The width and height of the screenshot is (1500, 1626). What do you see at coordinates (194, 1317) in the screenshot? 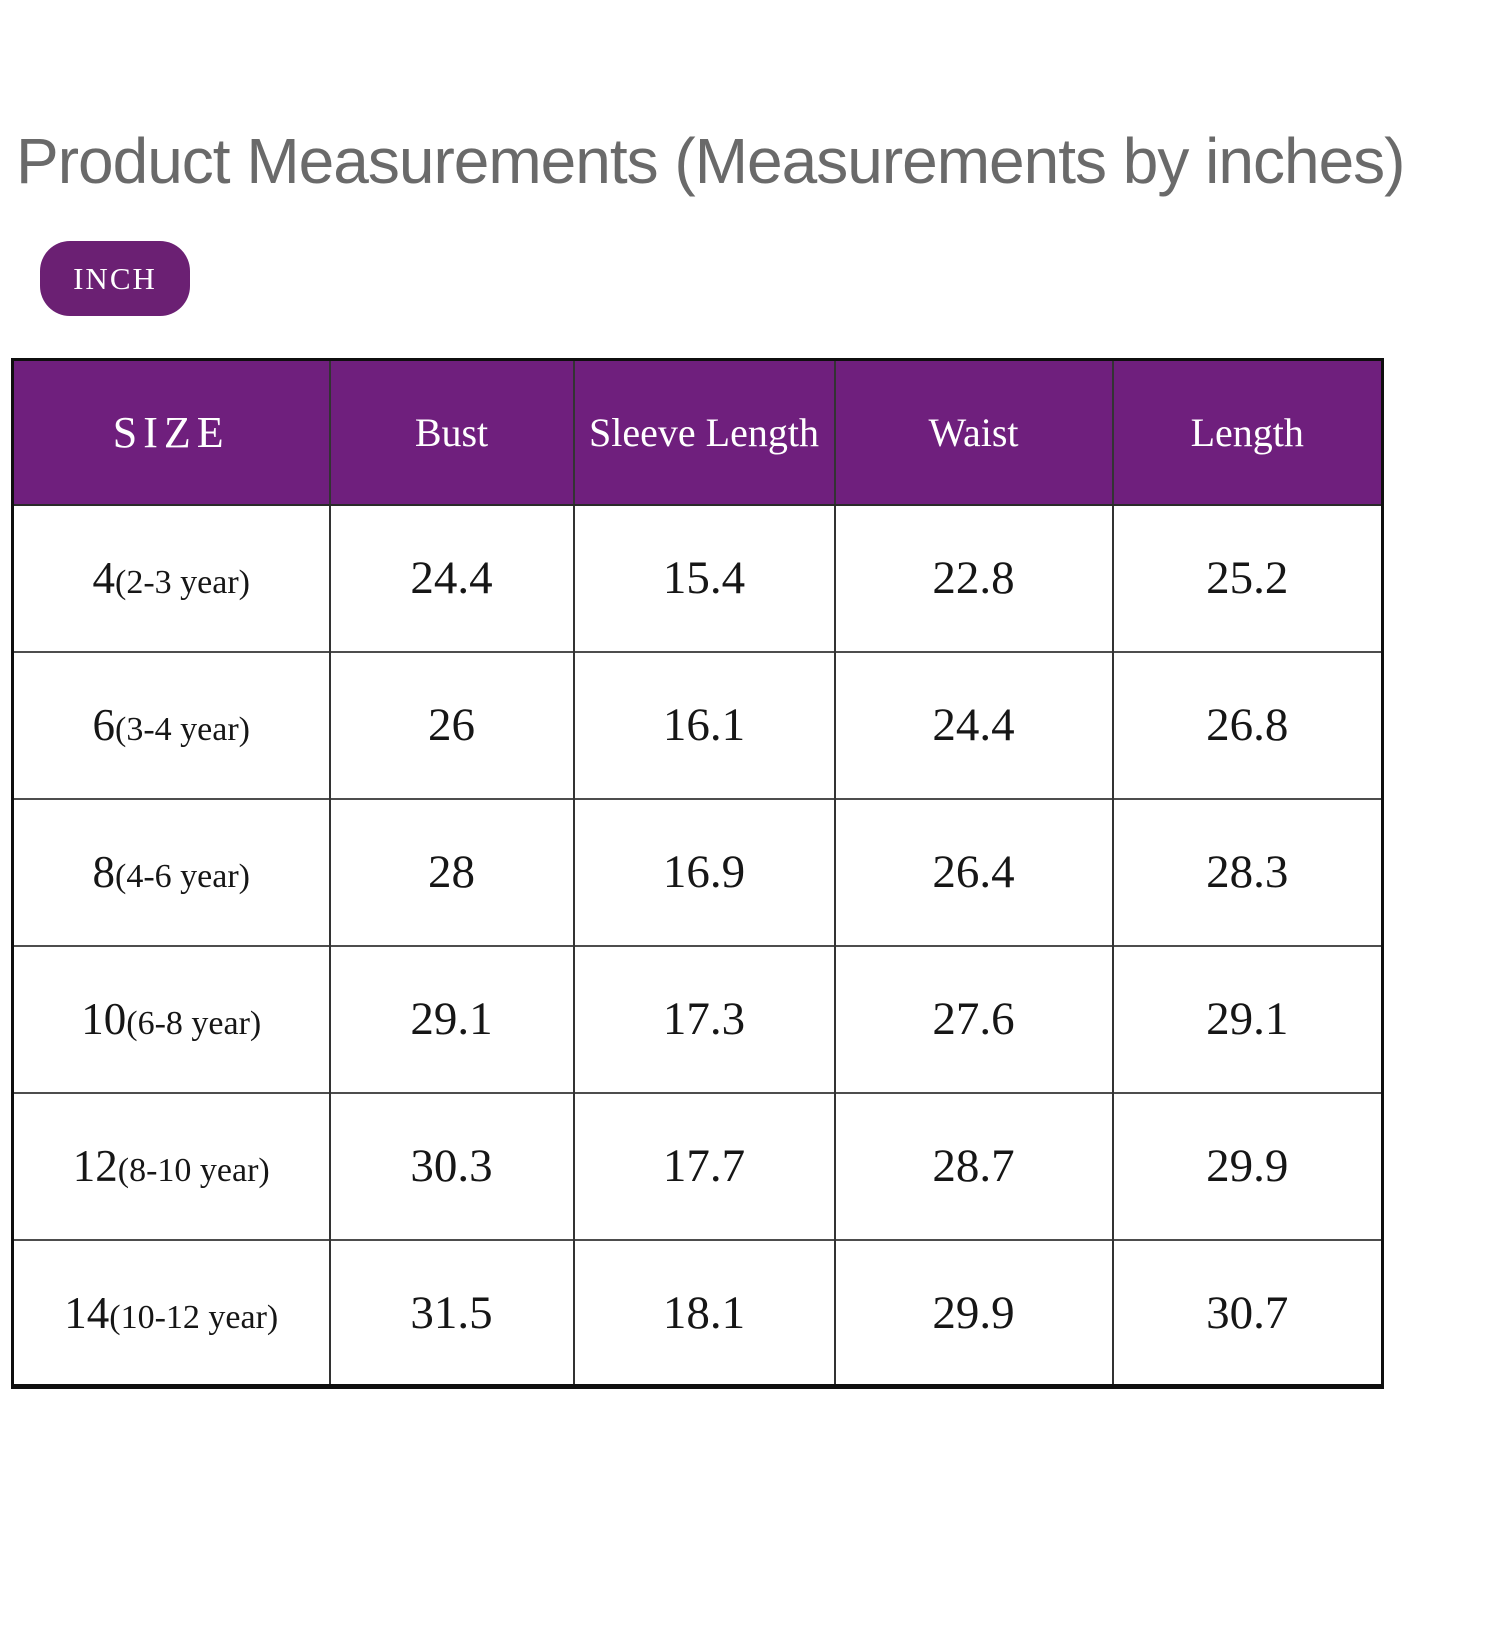
I see `size-age-range: (10-12 year)` at bounding box center [194, 1317].